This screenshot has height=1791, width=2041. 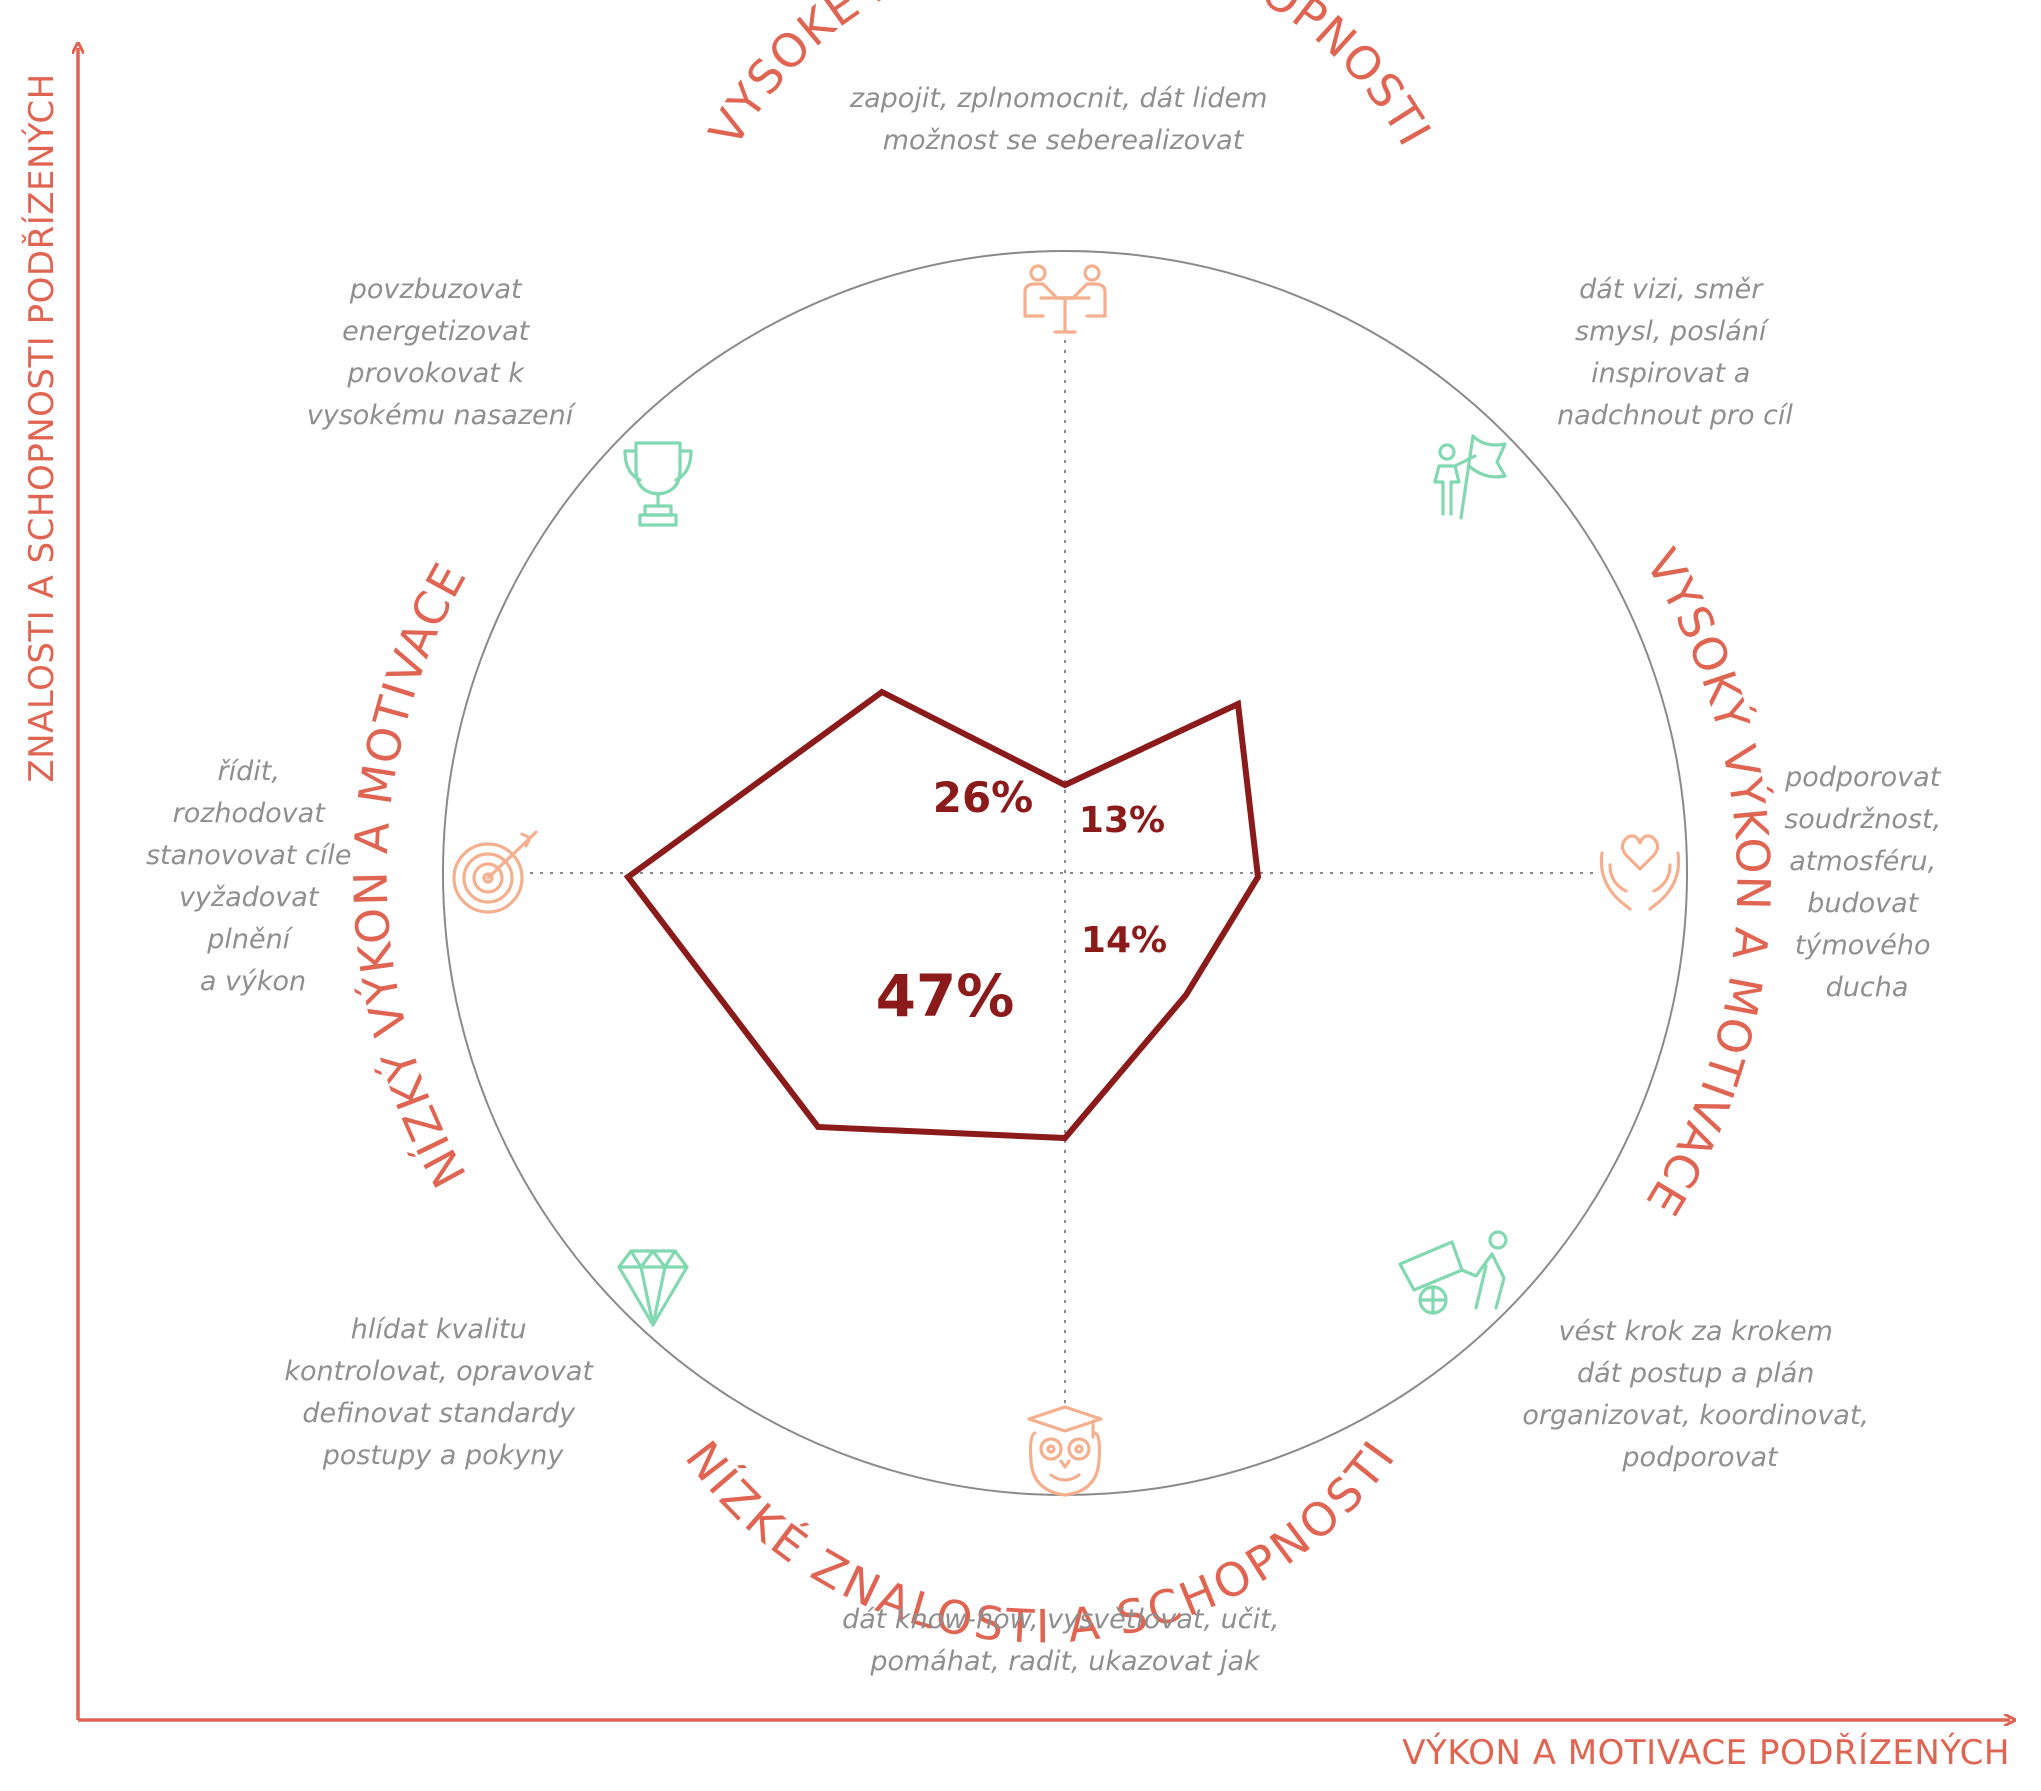 What do you see at coordinates (1065, 299) in the screenshot?
I see `people-at-table-icon` at bounding box center [1065, 299].